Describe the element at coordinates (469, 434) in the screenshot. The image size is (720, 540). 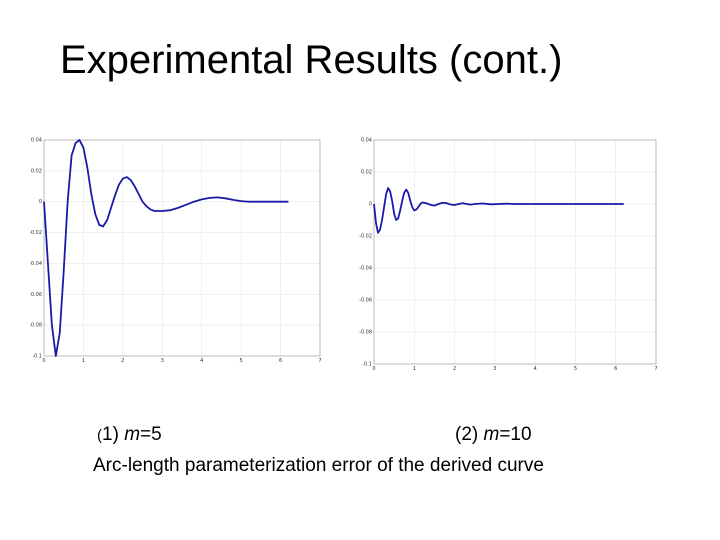
I see `caption-body: (2)` at that location.